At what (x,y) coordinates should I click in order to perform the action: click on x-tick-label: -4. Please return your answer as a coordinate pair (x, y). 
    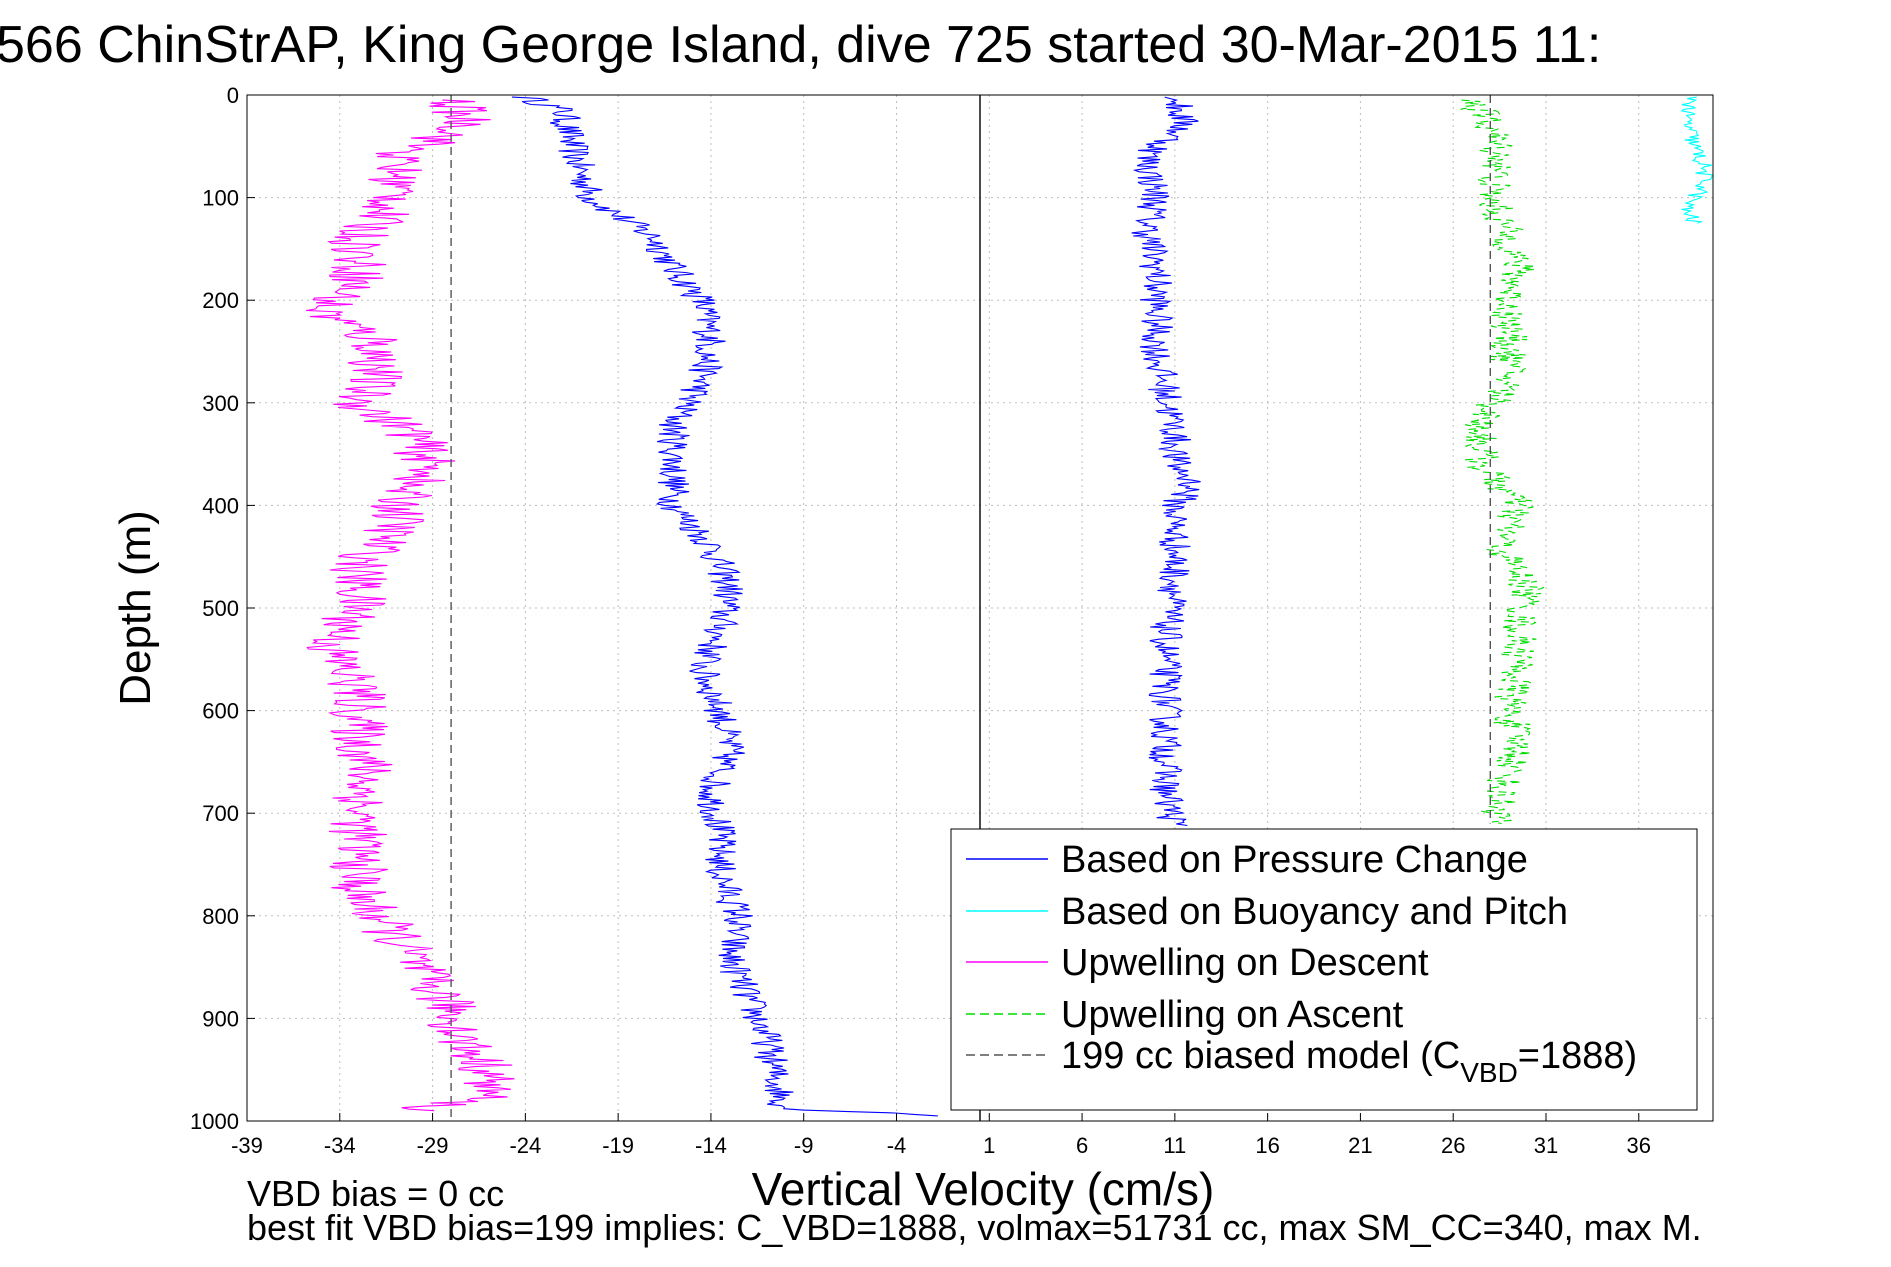
    Looking at the image, I should click on (897, 1145).